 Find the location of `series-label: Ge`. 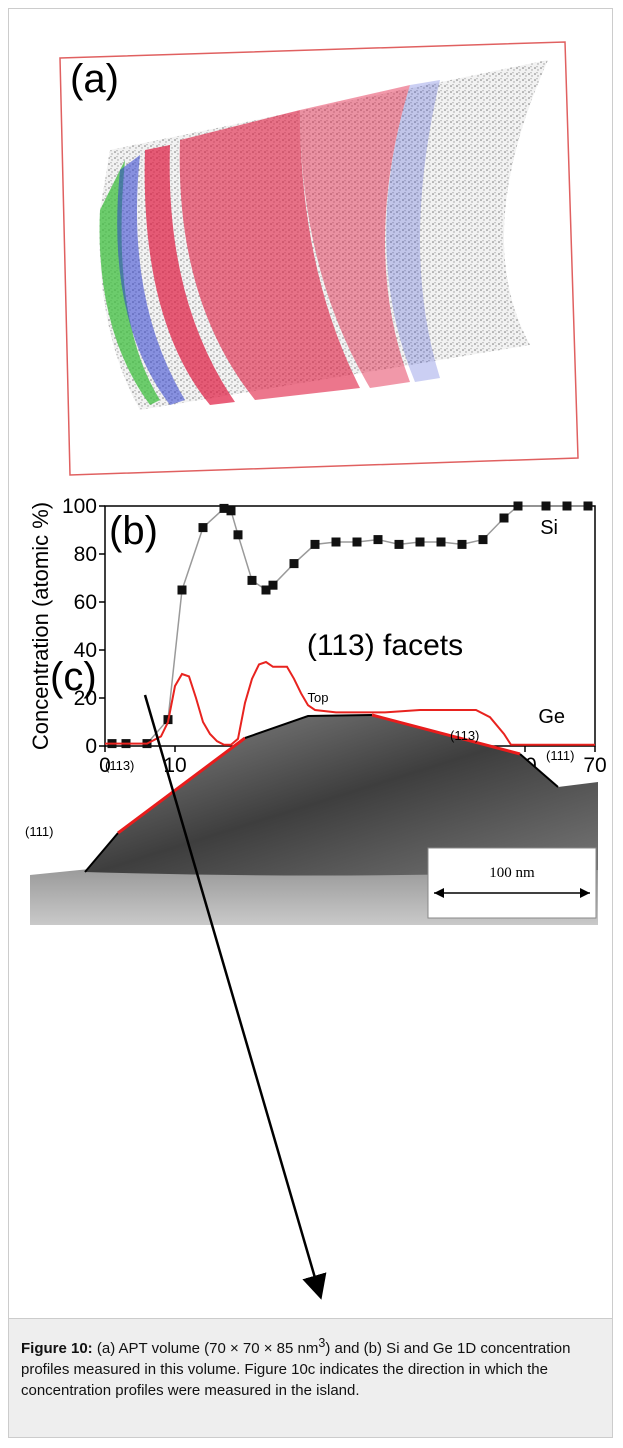

series-label: Ge is located at coordinates (551, 717).